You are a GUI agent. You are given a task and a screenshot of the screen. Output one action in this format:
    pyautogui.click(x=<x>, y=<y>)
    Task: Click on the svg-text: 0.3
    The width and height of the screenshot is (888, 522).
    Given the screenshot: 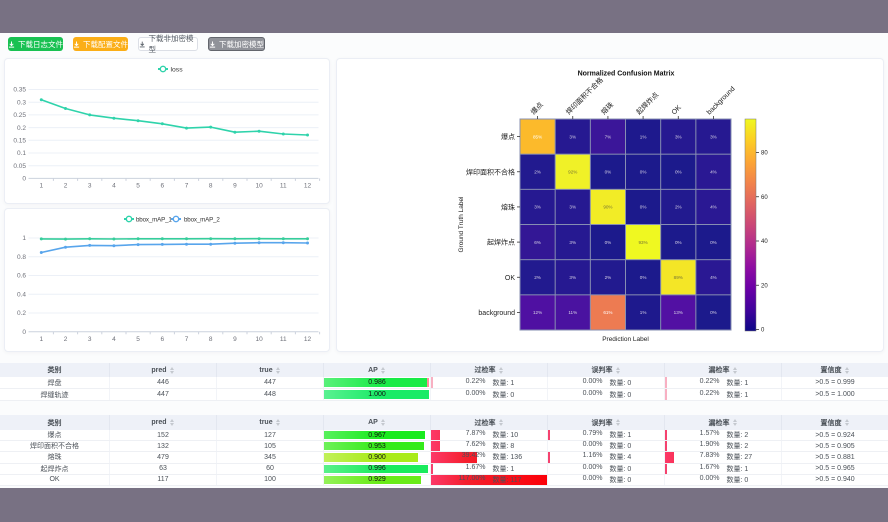 What is the action you would take?
    pyautogui.click(x=21, y=102)
    